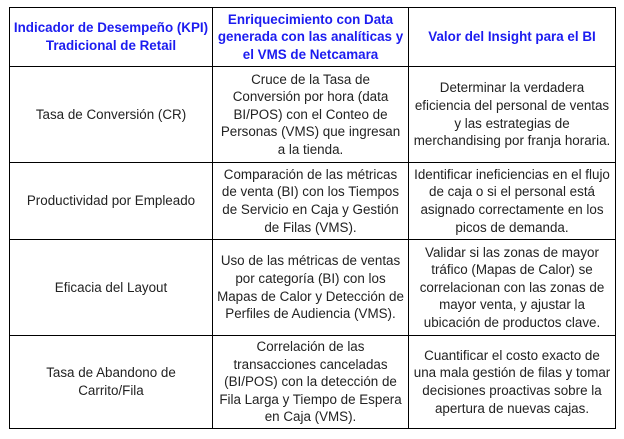  Describe the element at coordinates (512, 105) in the screenshot. I see `cell-text-line: eficiencia del personal de ventas` at that location.